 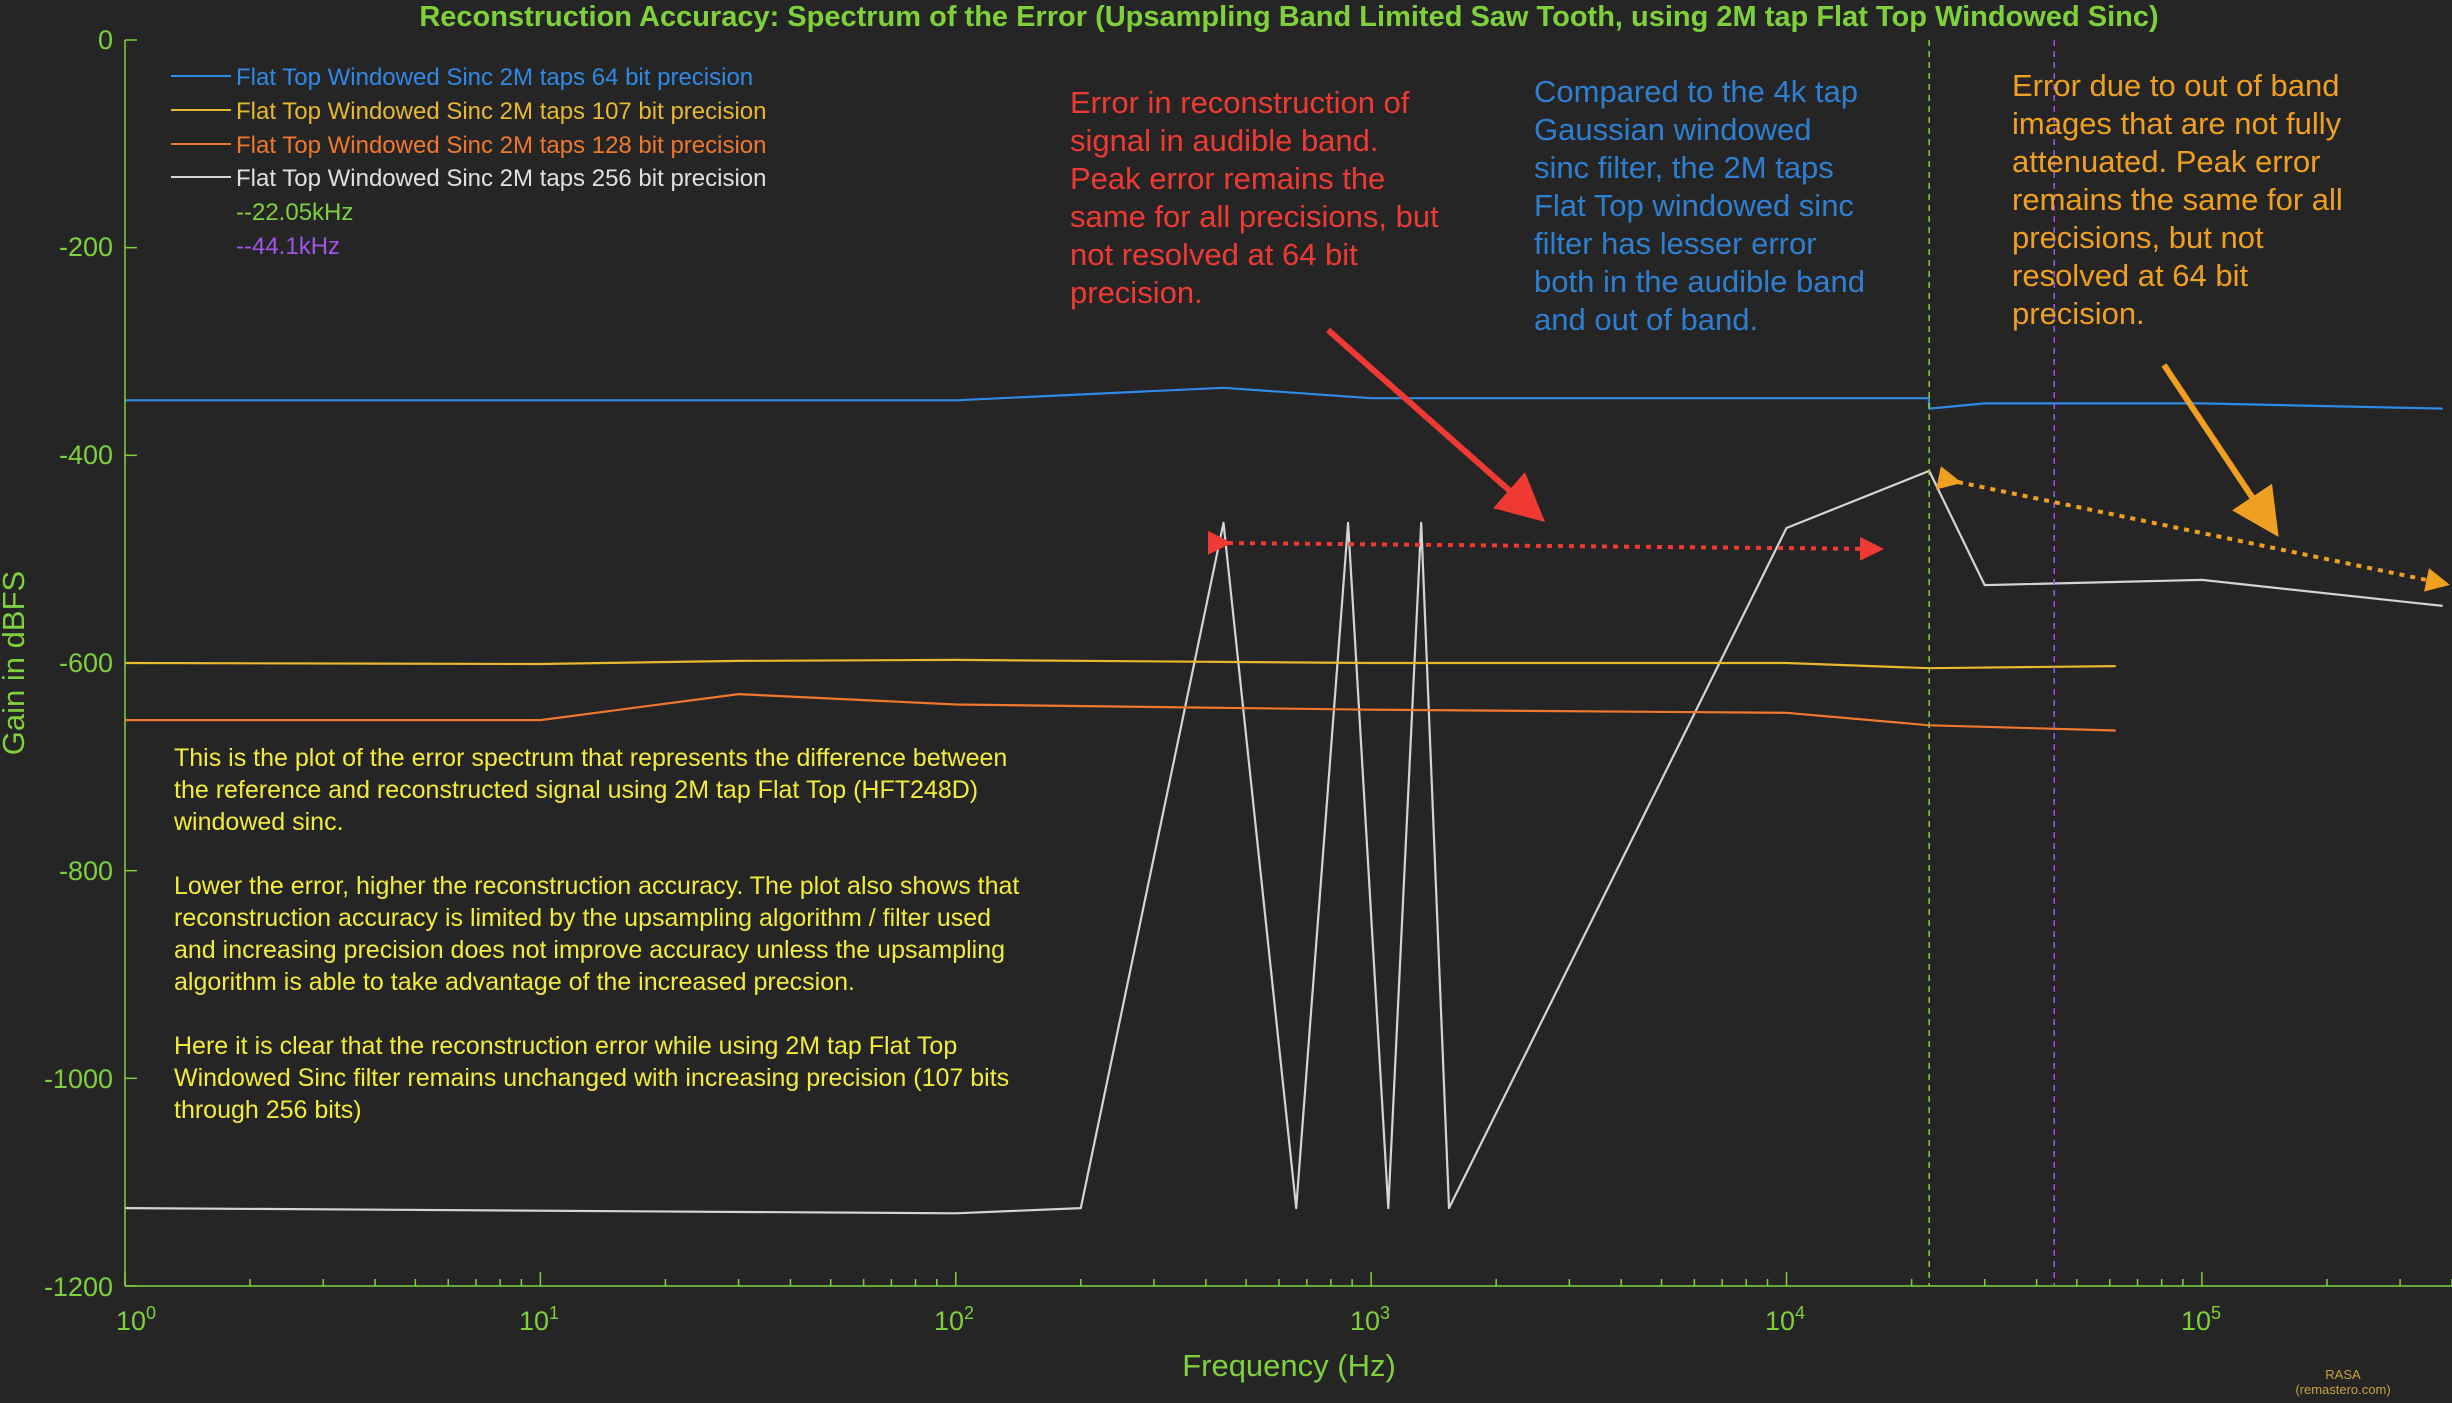 I want to click on credit: RASA (remastero.com), so click(x=2342, y=1382).